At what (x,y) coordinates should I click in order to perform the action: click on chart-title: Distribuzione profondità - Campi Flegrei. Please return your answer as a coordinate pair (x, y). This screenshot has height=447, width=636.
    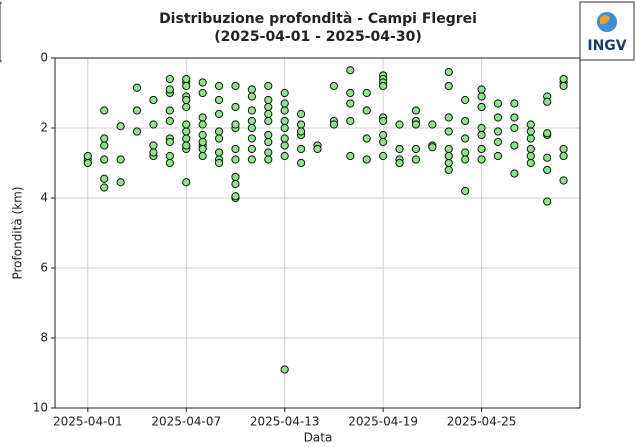
    Looking at the image, I should click on (318, 19).